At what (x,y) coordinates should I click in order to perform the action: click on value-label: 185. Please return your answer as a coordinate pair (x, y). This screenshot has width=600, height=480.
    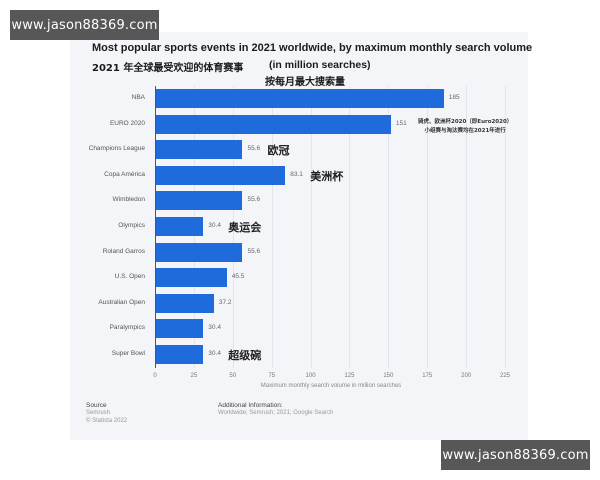
    Looking at the image, I should click on (454, 97).